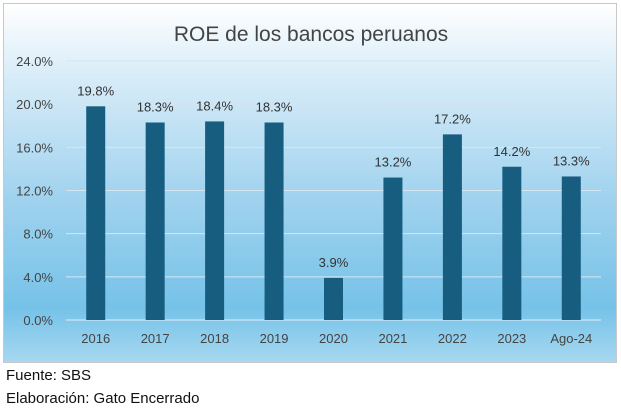  What do you see at coordinates (333, 338) in the screenshot?
I see `x-tick-label: 2020` at bounding box center [333, 338].